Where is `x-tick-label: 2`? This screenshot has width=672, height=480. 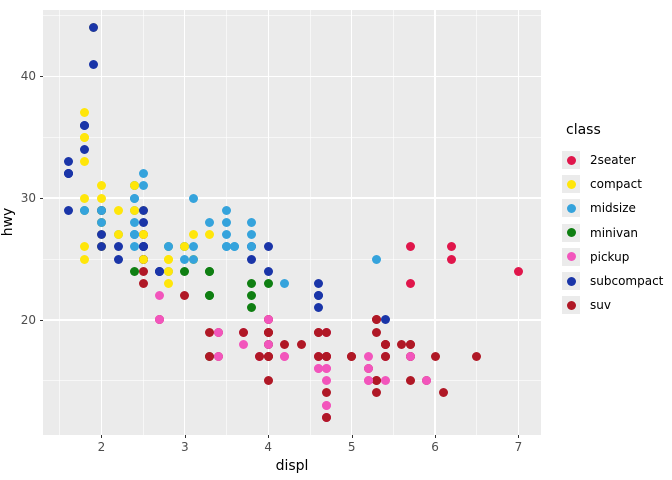 x-tick-label: 2 is located at coordinates (101, 447).